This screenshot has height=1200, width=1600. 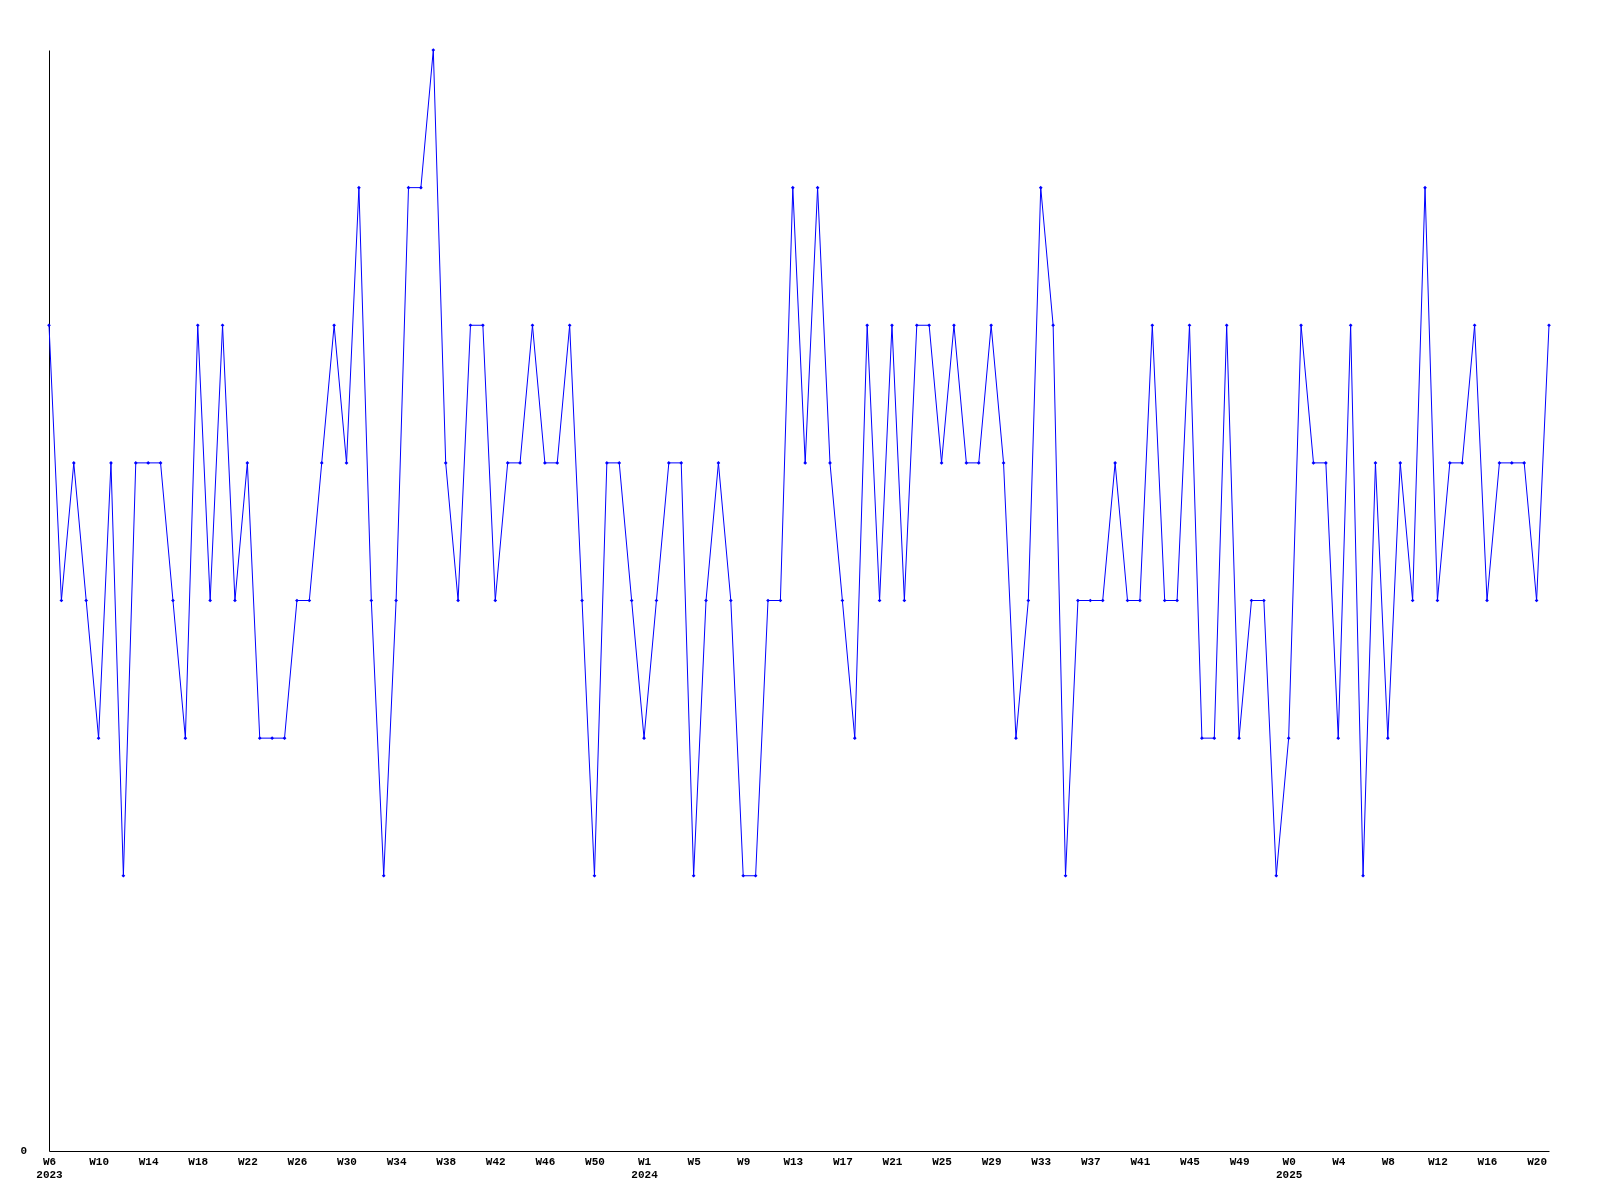 What do you see at coordinates (446, 1161) in the screenshot?
I see `x-tick-label: W38` at bounding box center [446, 1161].